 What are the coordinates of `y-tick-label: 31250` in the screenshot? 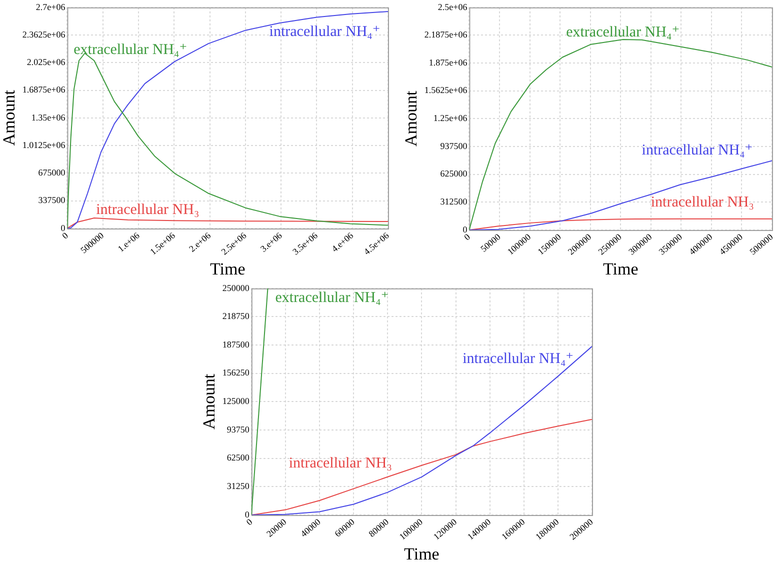 It's located at (238, 486).